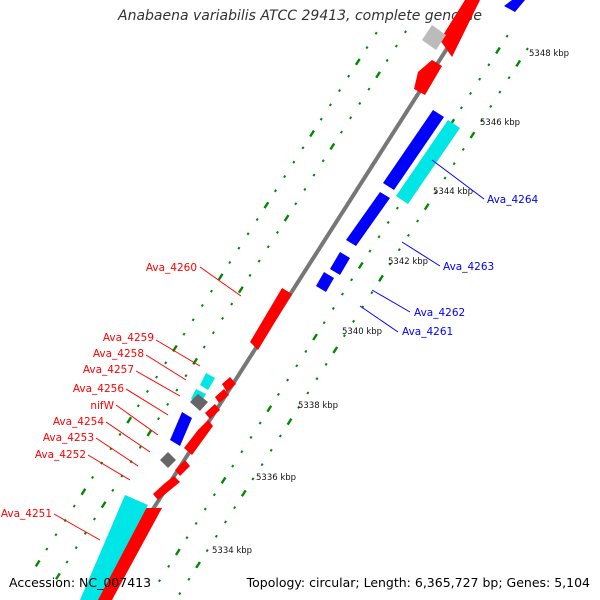 The height and width of the screenshot is (600, 600). I want to click on feature-gray-top, so click(434, 37).